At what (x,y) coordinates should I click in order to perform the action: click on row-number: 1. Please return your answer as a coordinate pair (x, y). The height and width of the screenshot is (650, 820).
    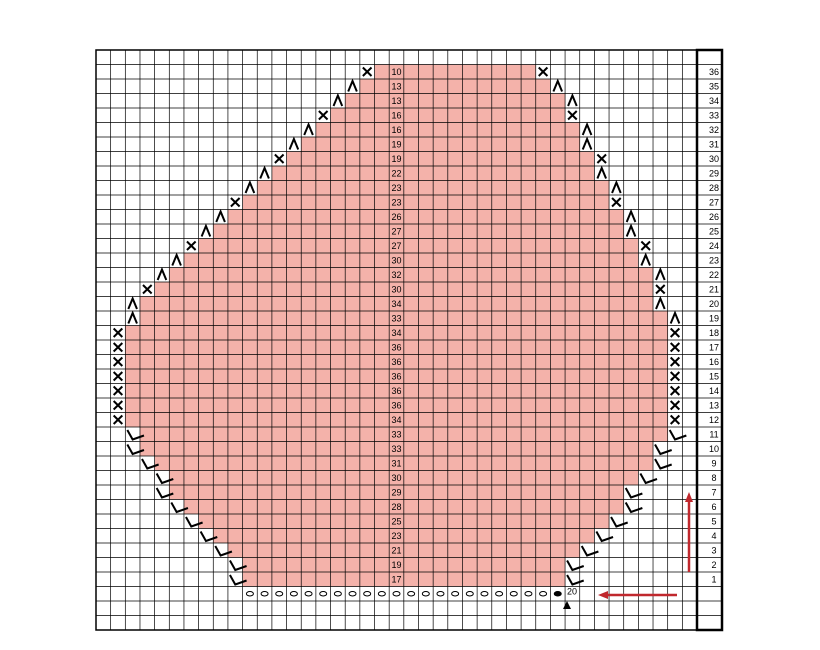
    Looking at the image, I should click on (713, 580).